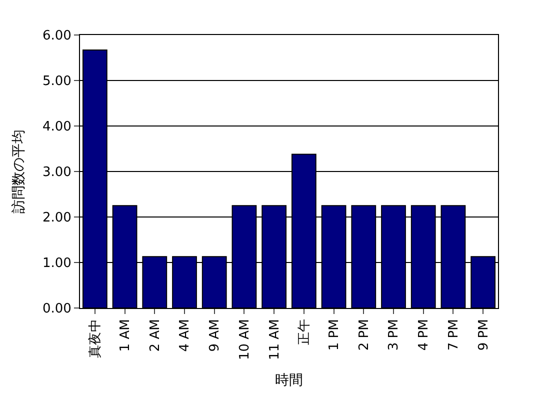 This screenshot has height=398, width=548. What do you see at coordinates (57, 309) in the screenshot?
I see `y-tick-label: 0.00` at bounding box center [57, 309].